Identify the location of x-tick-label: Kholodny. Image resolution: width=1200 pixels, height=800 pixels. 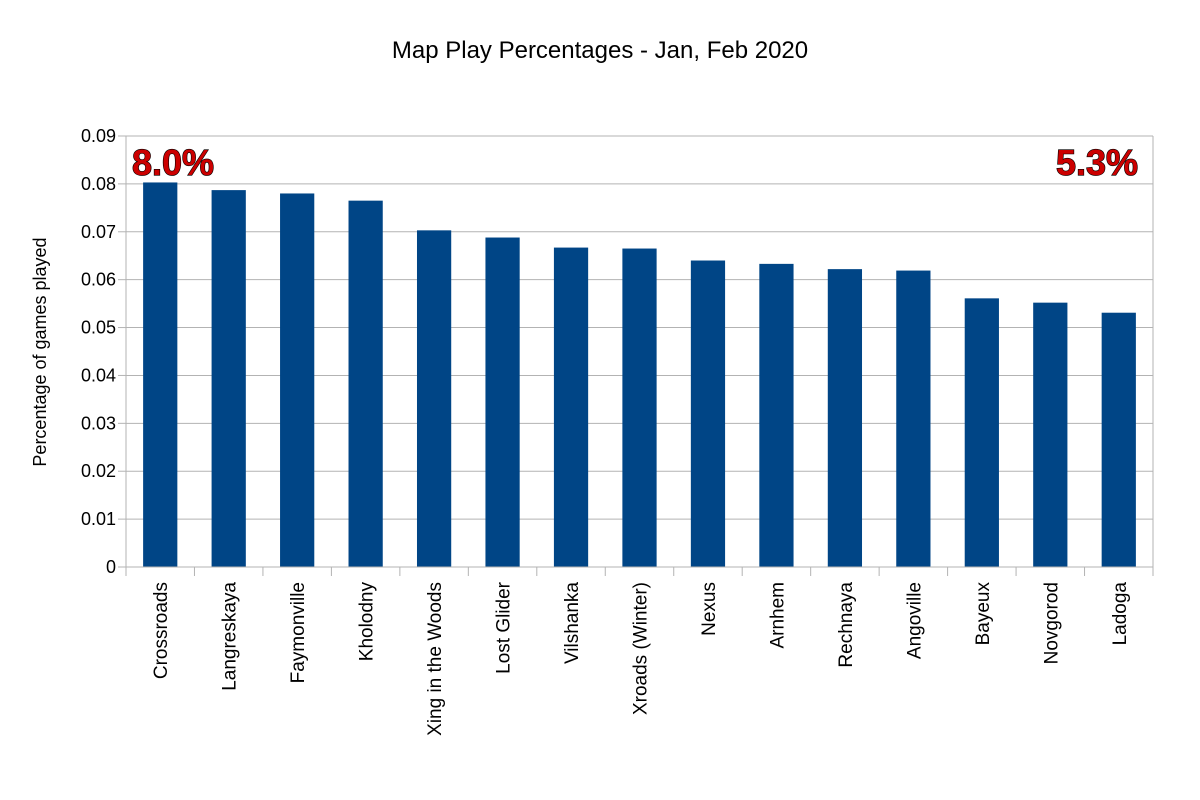
(367, 622).